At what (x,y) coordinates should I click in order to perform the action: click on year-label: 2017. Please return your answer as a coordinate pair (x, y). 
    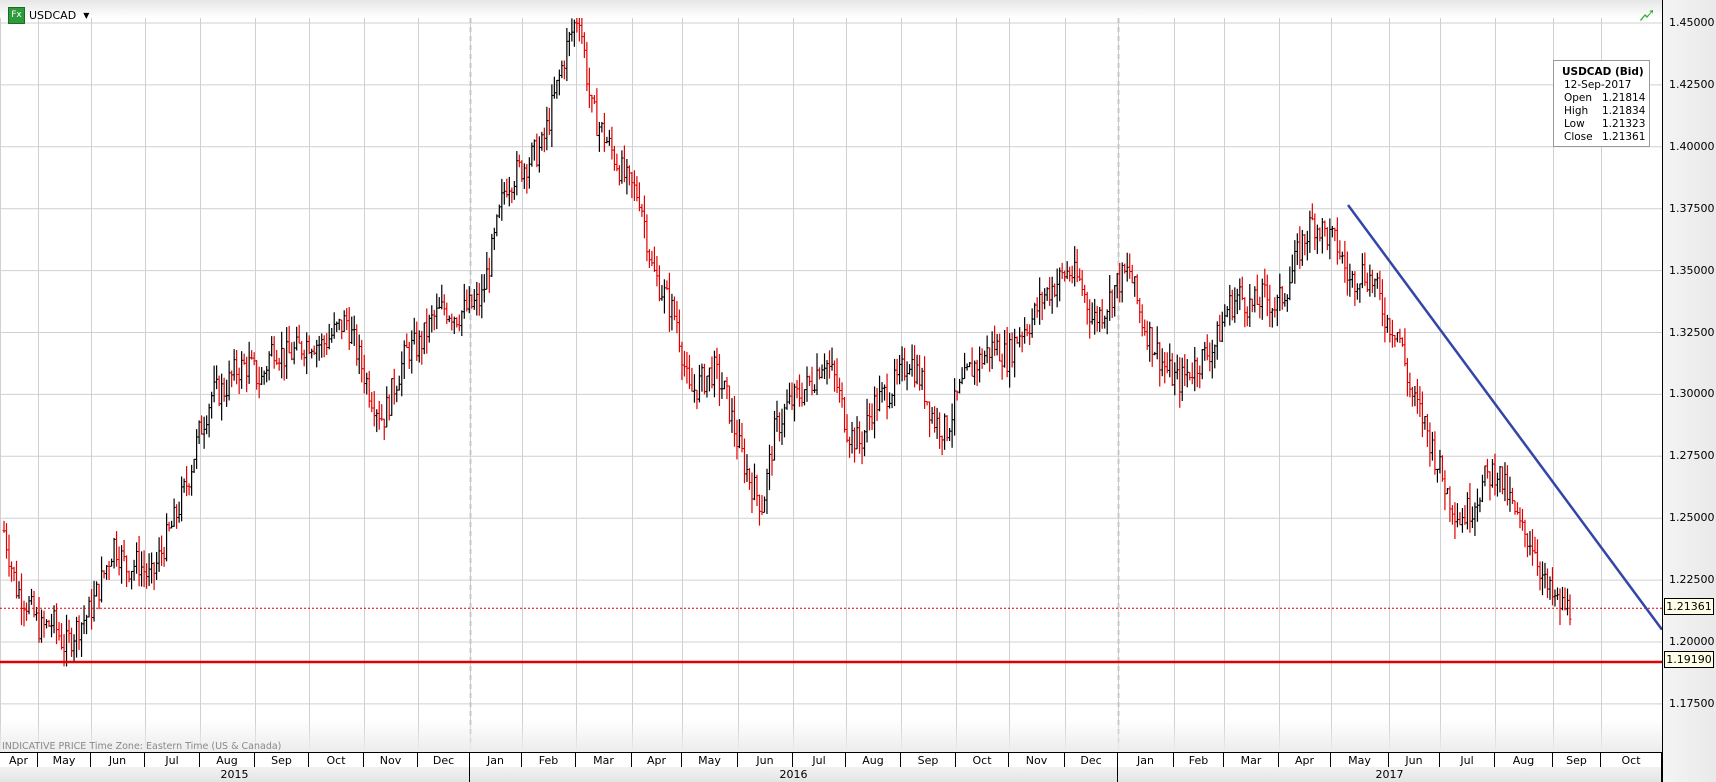
    Looking at the image, I should click on (1390, 774).